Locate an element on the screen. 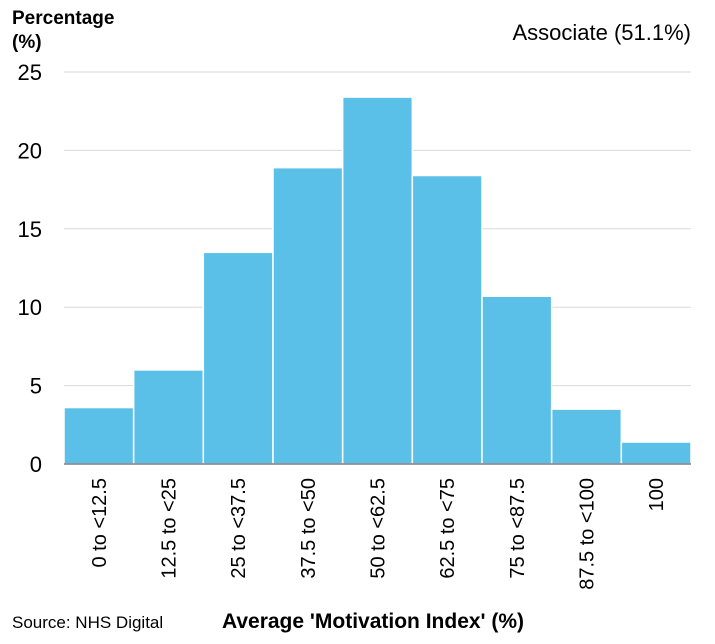 This screenshot has height=644, width=715. x-tick-label: 62.5 to <75 is located at coordinates (448, 528).